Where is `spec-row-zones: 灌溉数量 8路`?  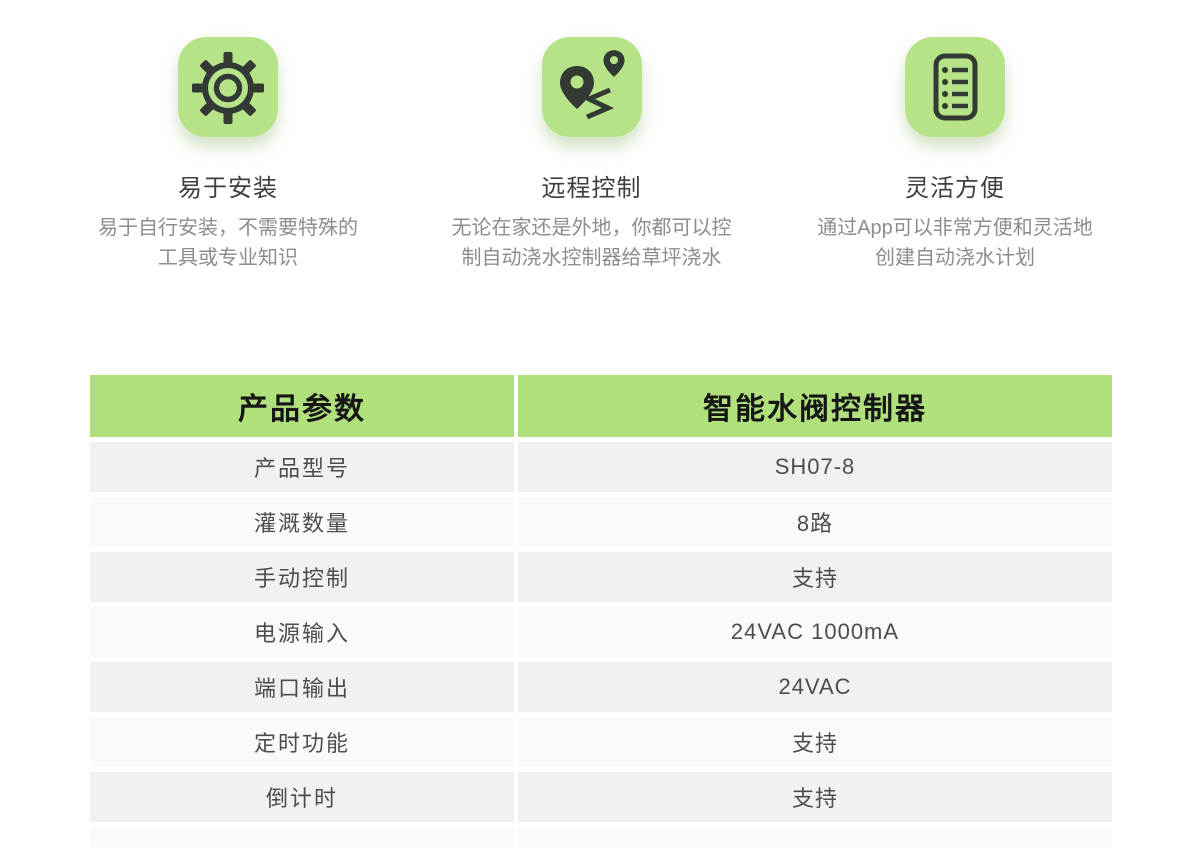 spec-row-zones: 灌溉数量 8路 is located at coordinates (601, 522).